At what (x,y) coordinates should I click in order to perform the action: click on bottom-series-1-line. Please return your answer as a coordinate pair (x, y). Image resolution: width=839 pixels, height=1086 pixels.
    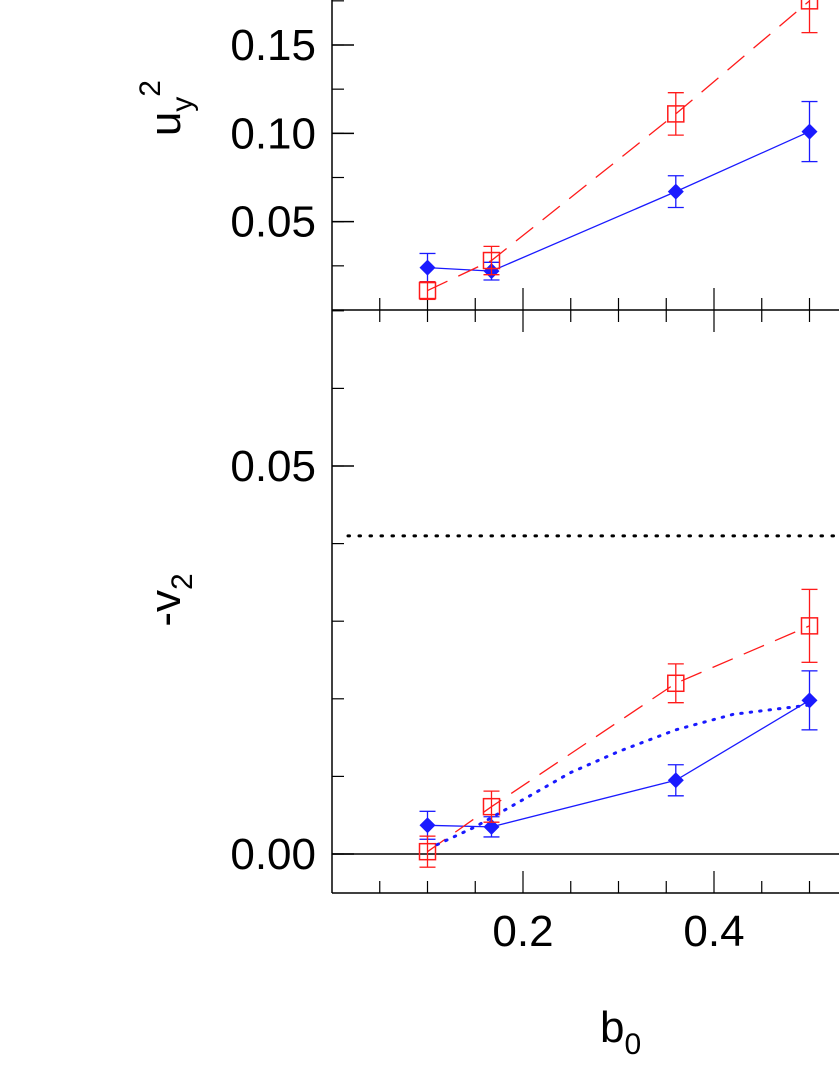
    Looking at the image, I should click on (618, 739).